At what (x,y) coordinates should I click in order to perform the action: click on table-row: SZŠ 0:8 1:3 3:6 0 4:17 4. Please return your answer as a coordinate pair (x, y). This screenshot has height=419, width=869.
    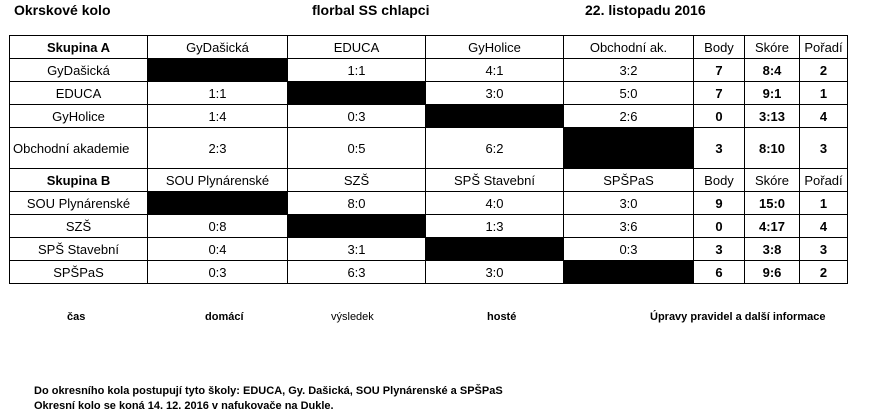
    Looking at the image, I should click on (428, 226).